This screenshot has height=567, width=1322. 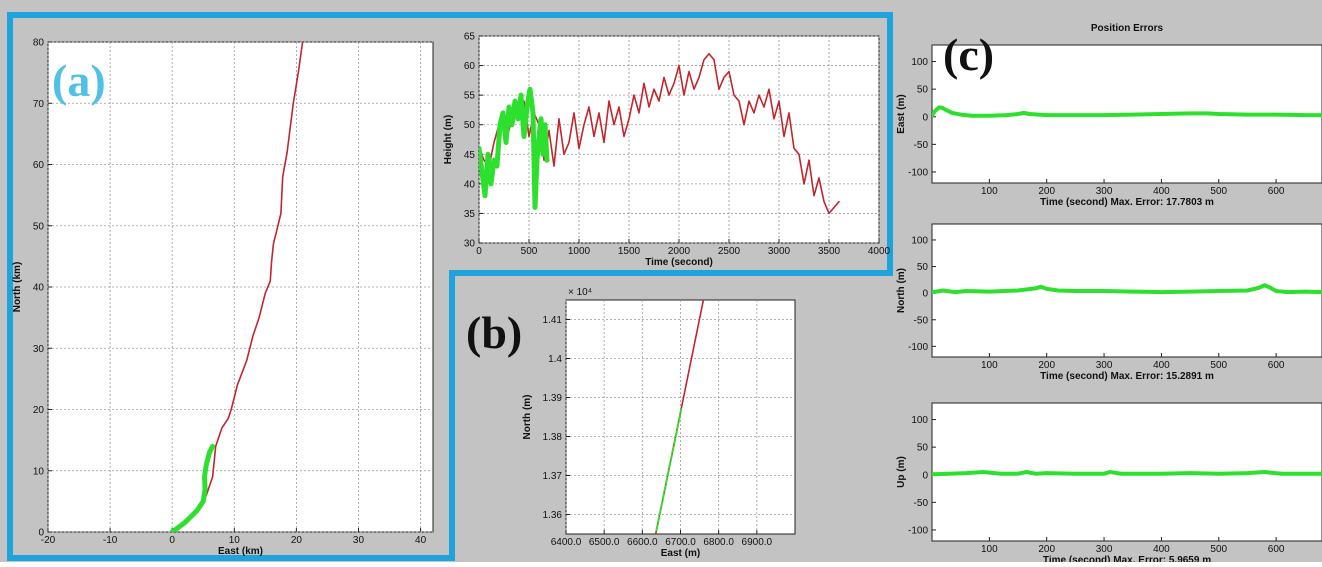 I want to click on y-tick-label: 45, so click(x=470, y=155).